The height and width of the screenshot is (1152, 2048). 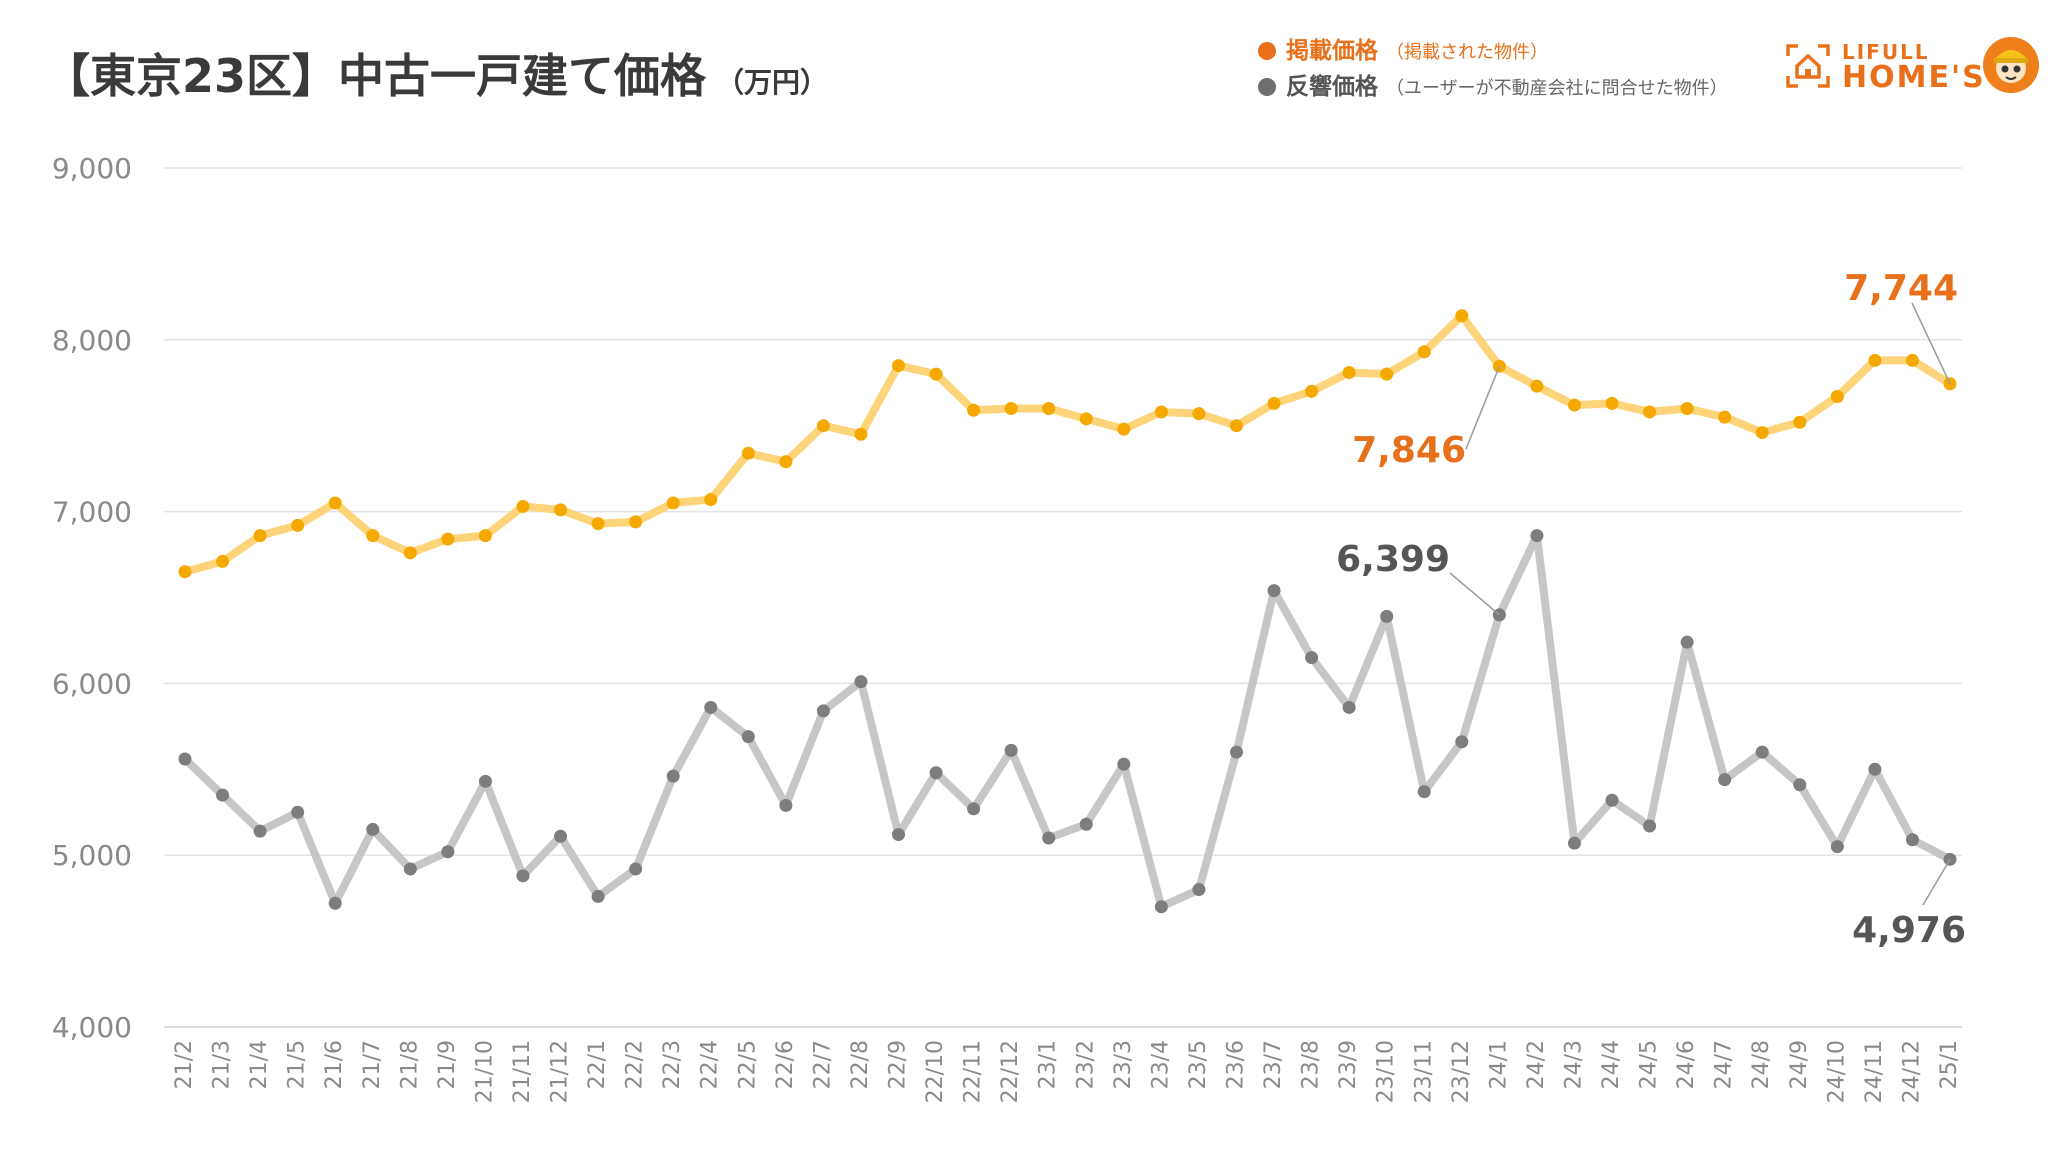 I want to click on y-tick-label: 7,000, so click(x=92, y=512).